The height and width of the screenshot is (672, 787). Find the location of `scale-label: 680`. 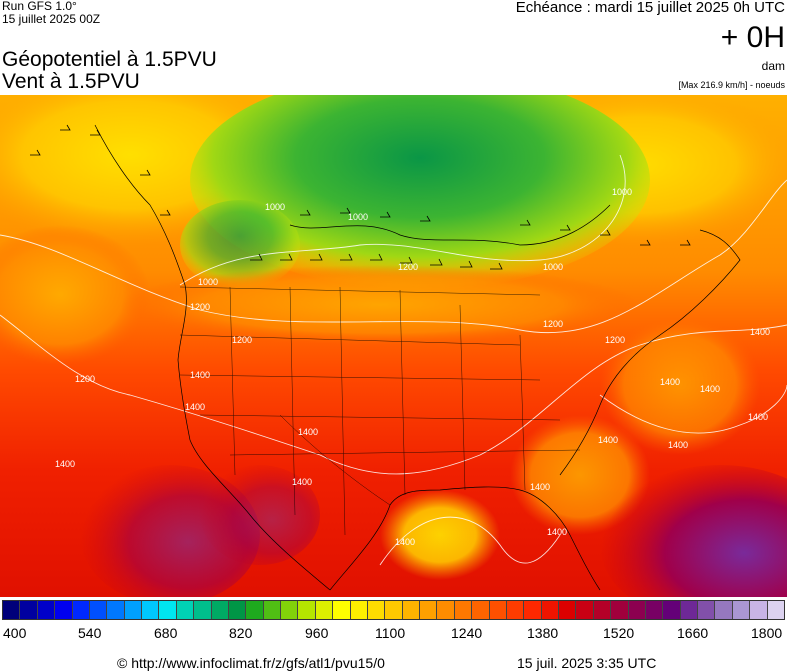

scale-label: 680 is located at coordinates (166, 633).